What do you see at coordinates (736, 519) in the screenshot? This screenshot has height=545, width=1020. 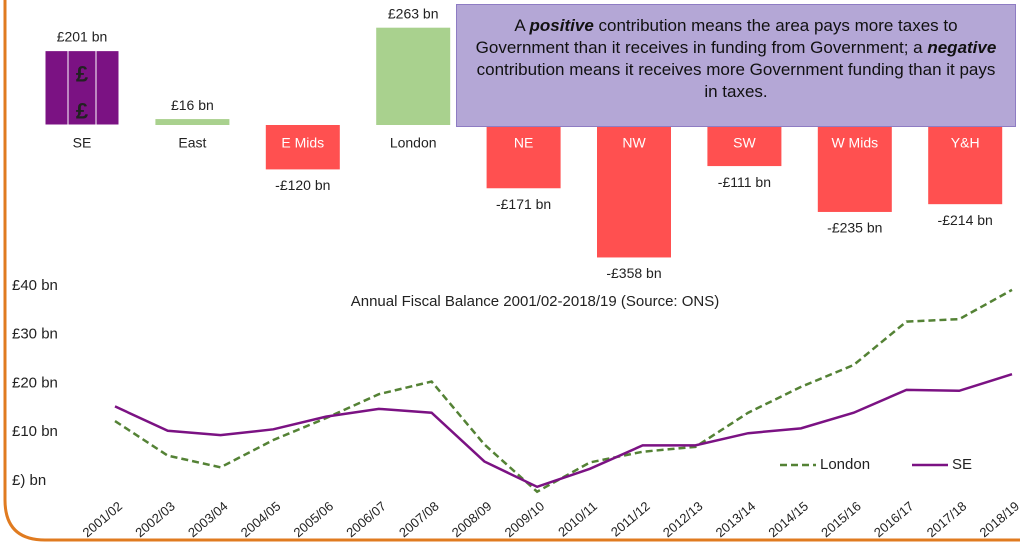 I see `x-tick-label: 2013/14` at bounding box center [736, 519].